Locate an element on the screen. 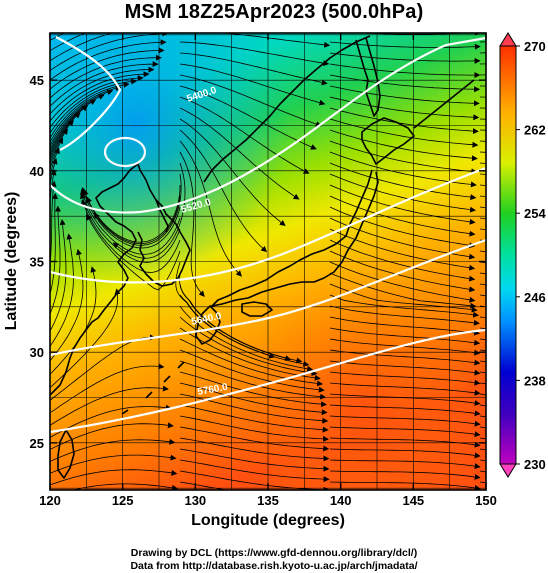  colorbar-tick-label: 246 is located at coordinates (535, 297).